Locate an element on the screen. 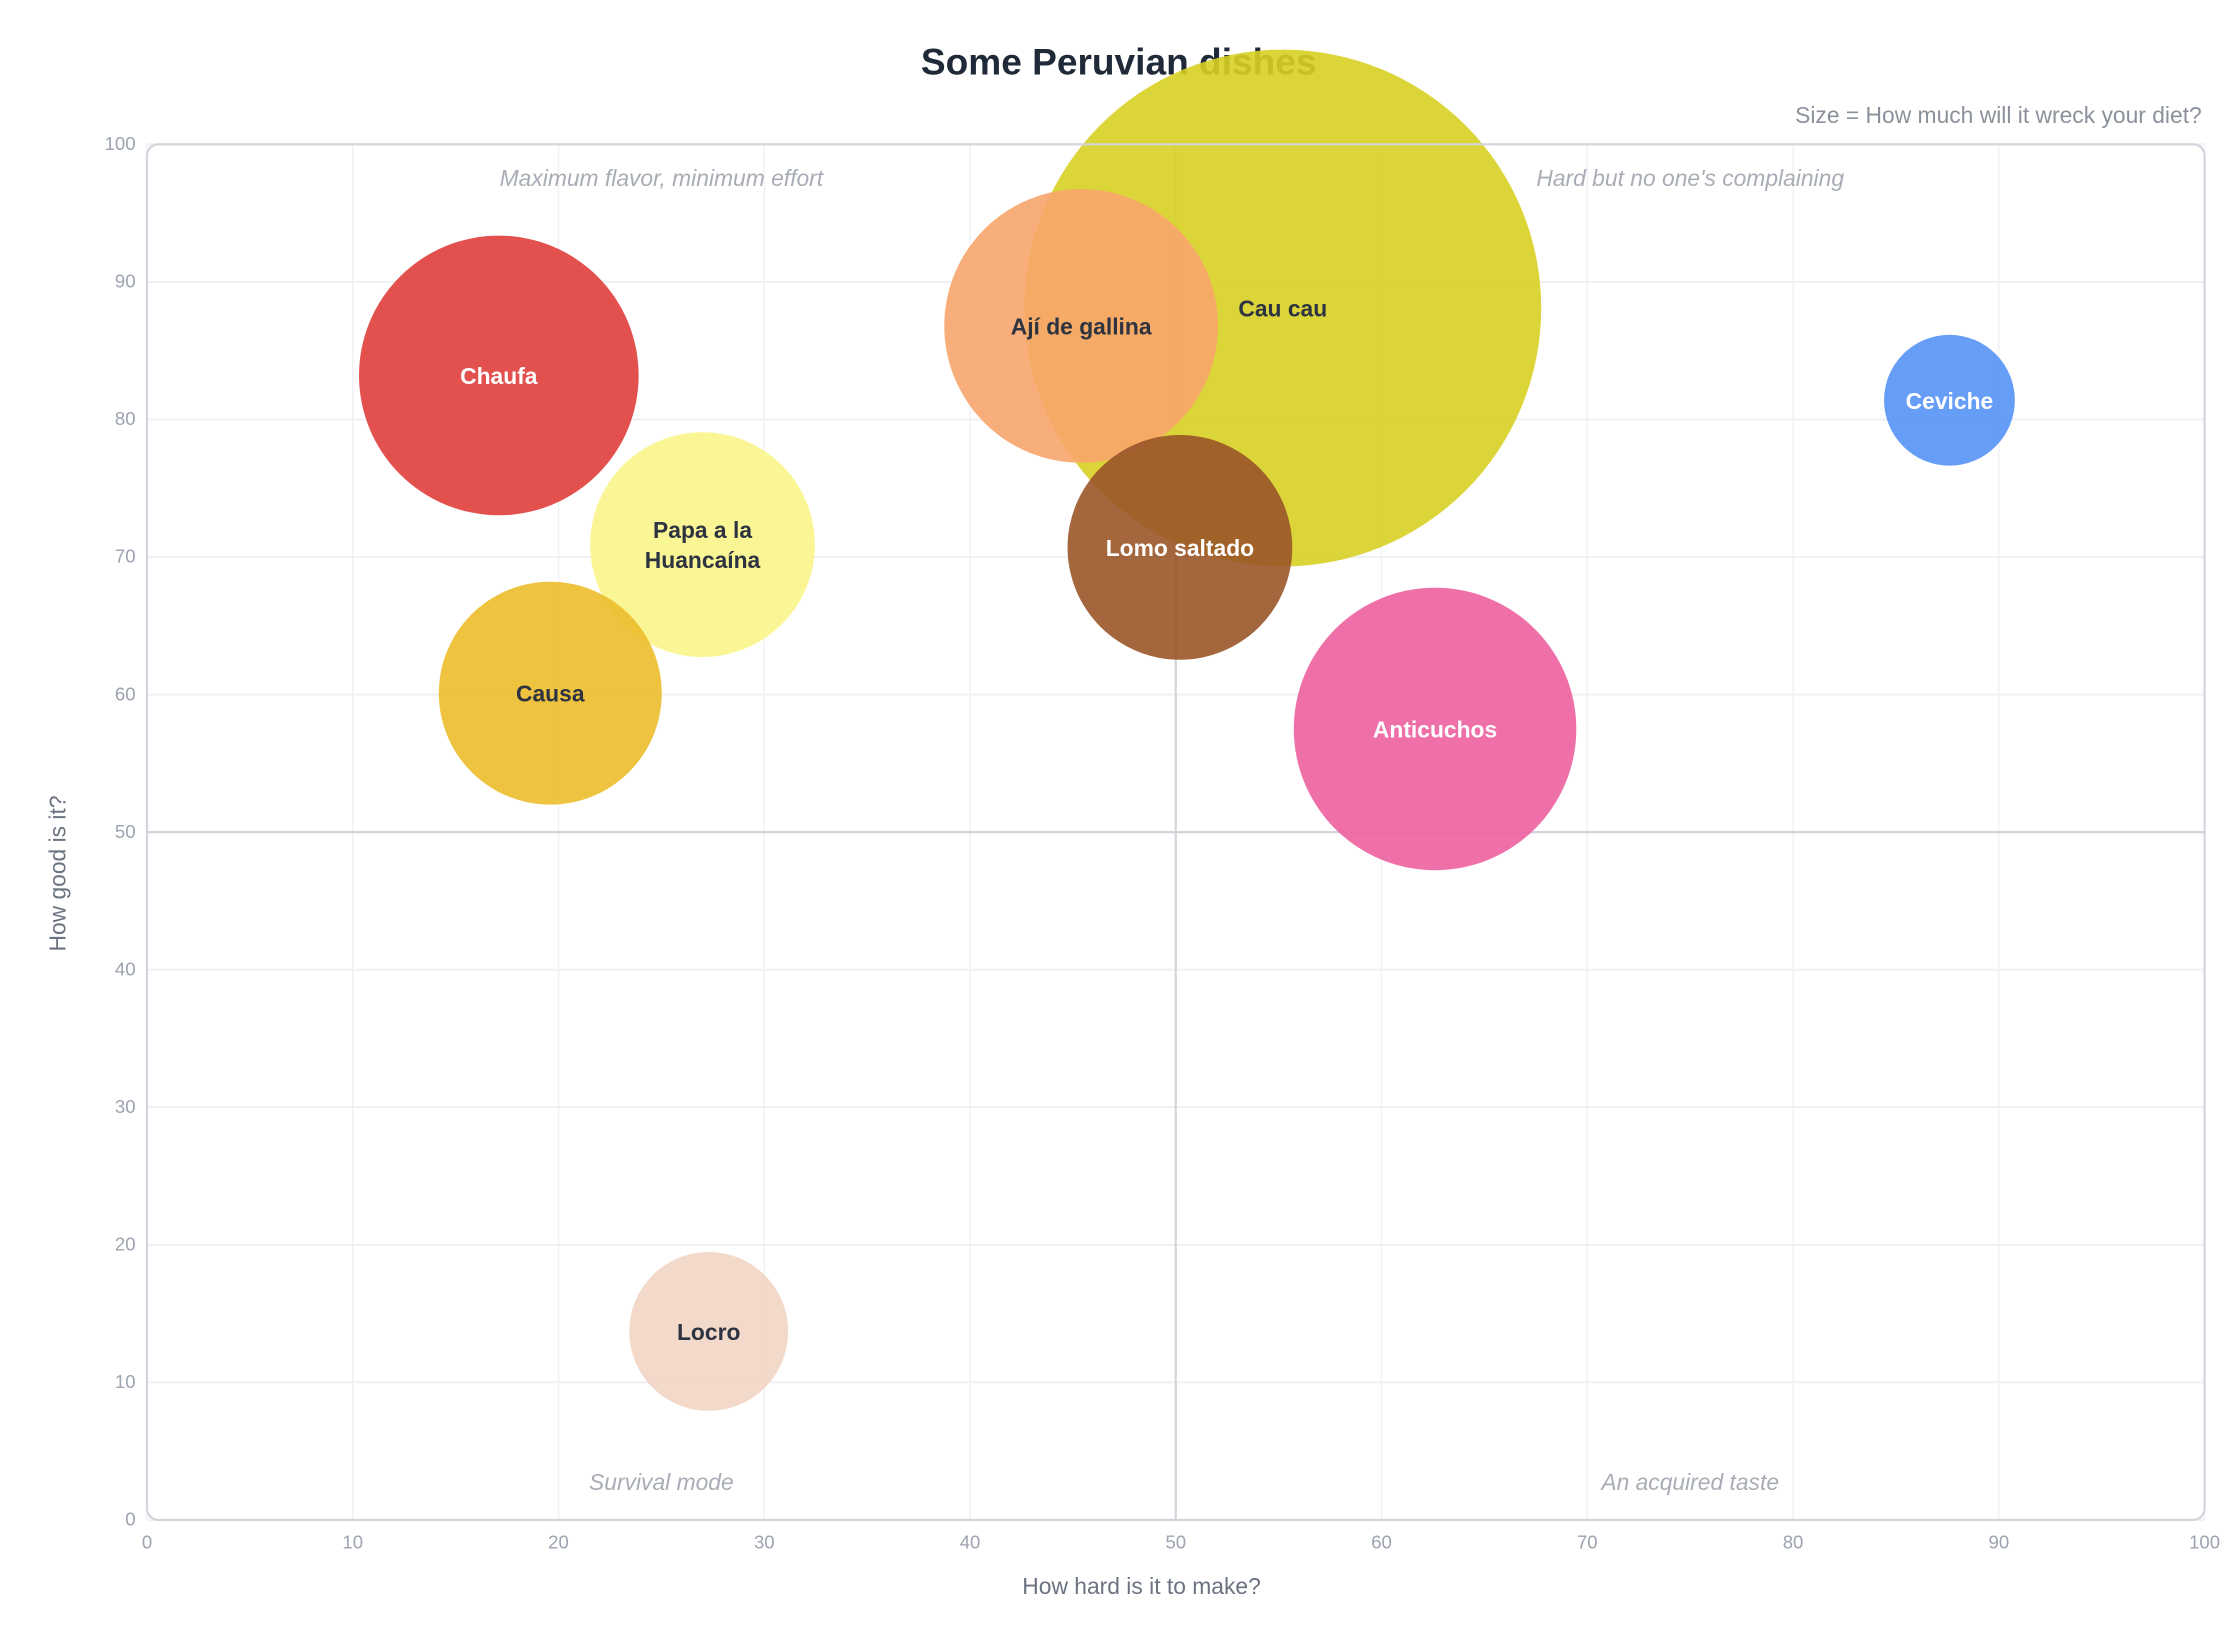  y-axis-title: How good is it? is located at coordinates (58, 873).